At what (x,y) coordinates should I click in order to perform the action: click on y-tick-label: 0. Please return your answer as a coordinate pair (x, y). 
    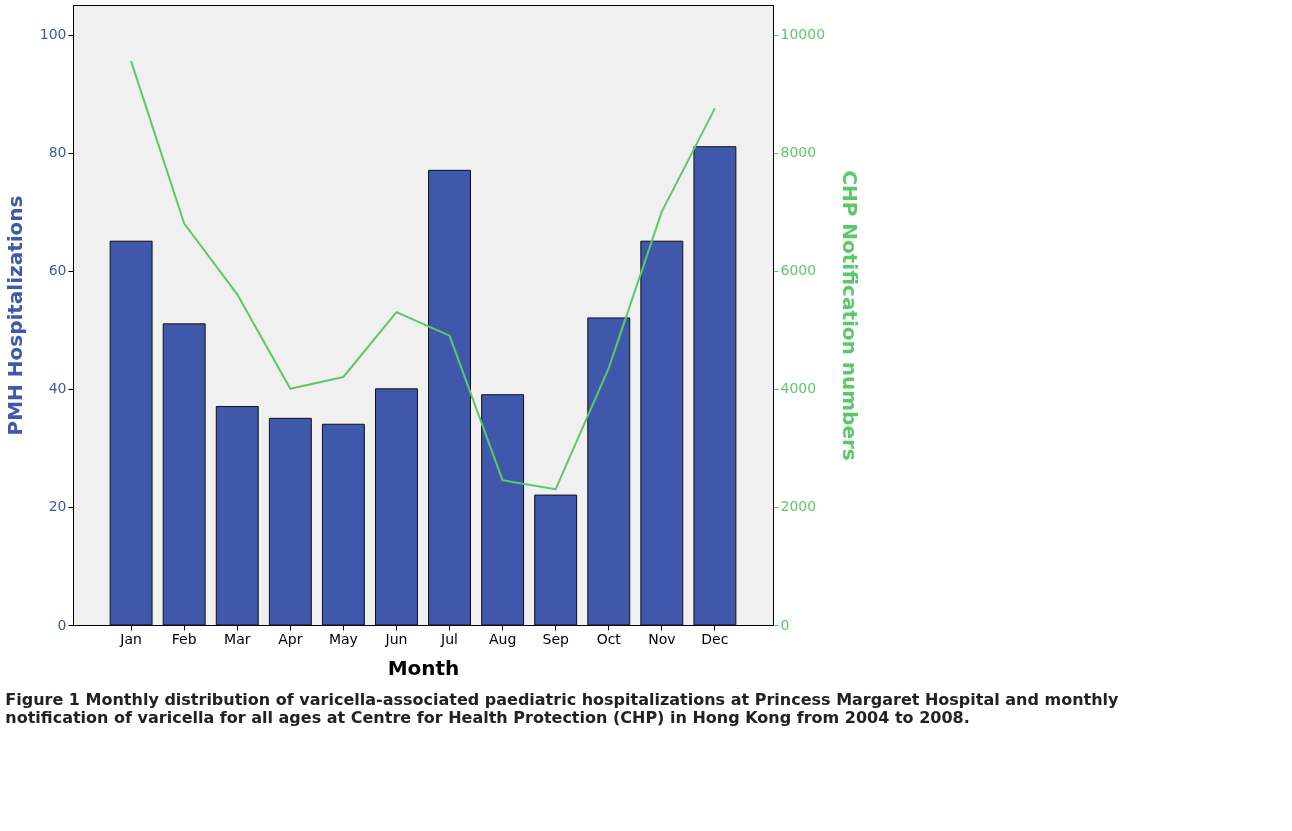
    Looking at the image, I should click on (62, 624).